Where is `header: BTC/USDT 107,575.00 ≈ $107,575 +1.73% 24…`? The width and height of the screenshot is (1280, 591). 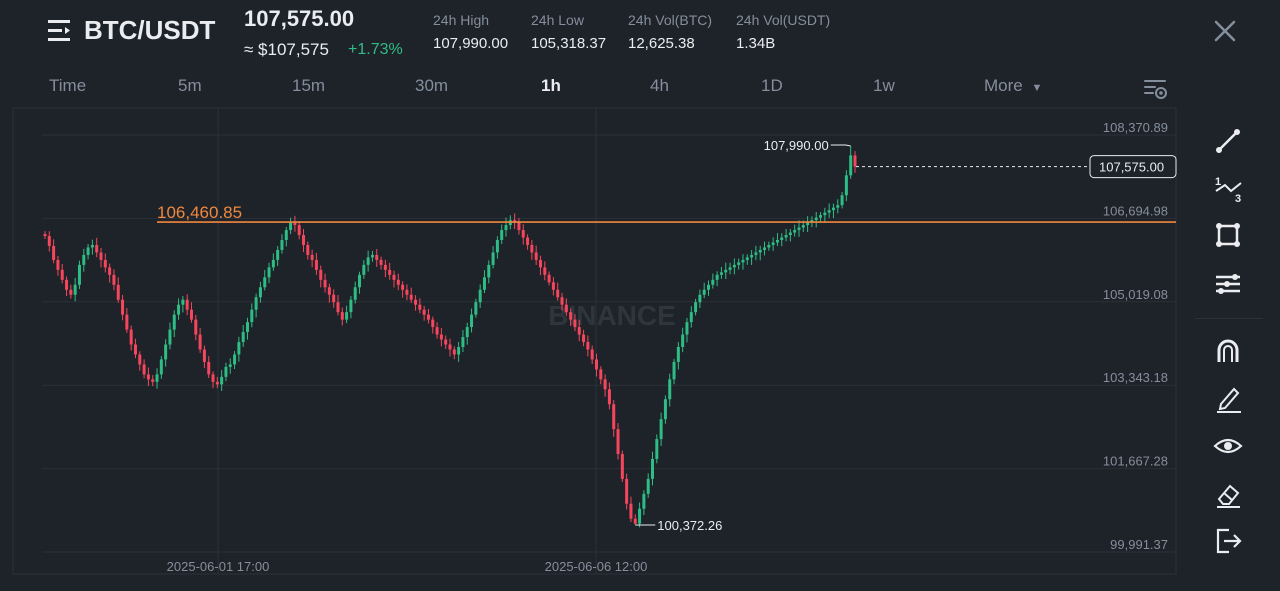
header: BTC/USDT 107,575.00 ≈ $107,575 +1.73% 24… is located at coordinates (640, 35).